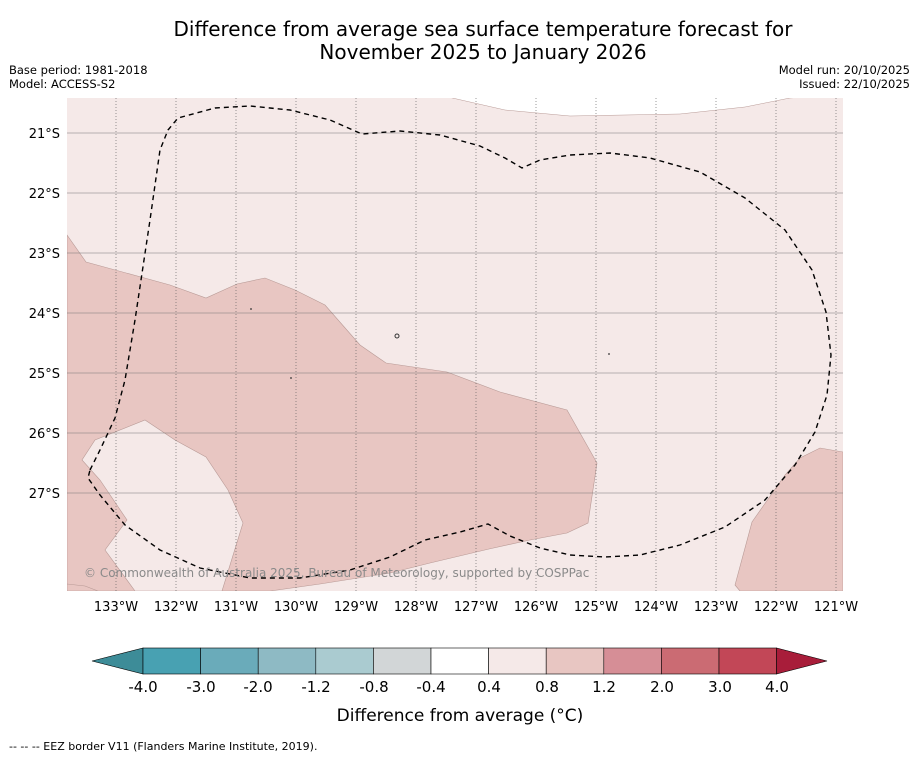 This screenshot has width=919, height=758. I want to click on colorbar-label: Difference from average (°C), so click(460, 716).